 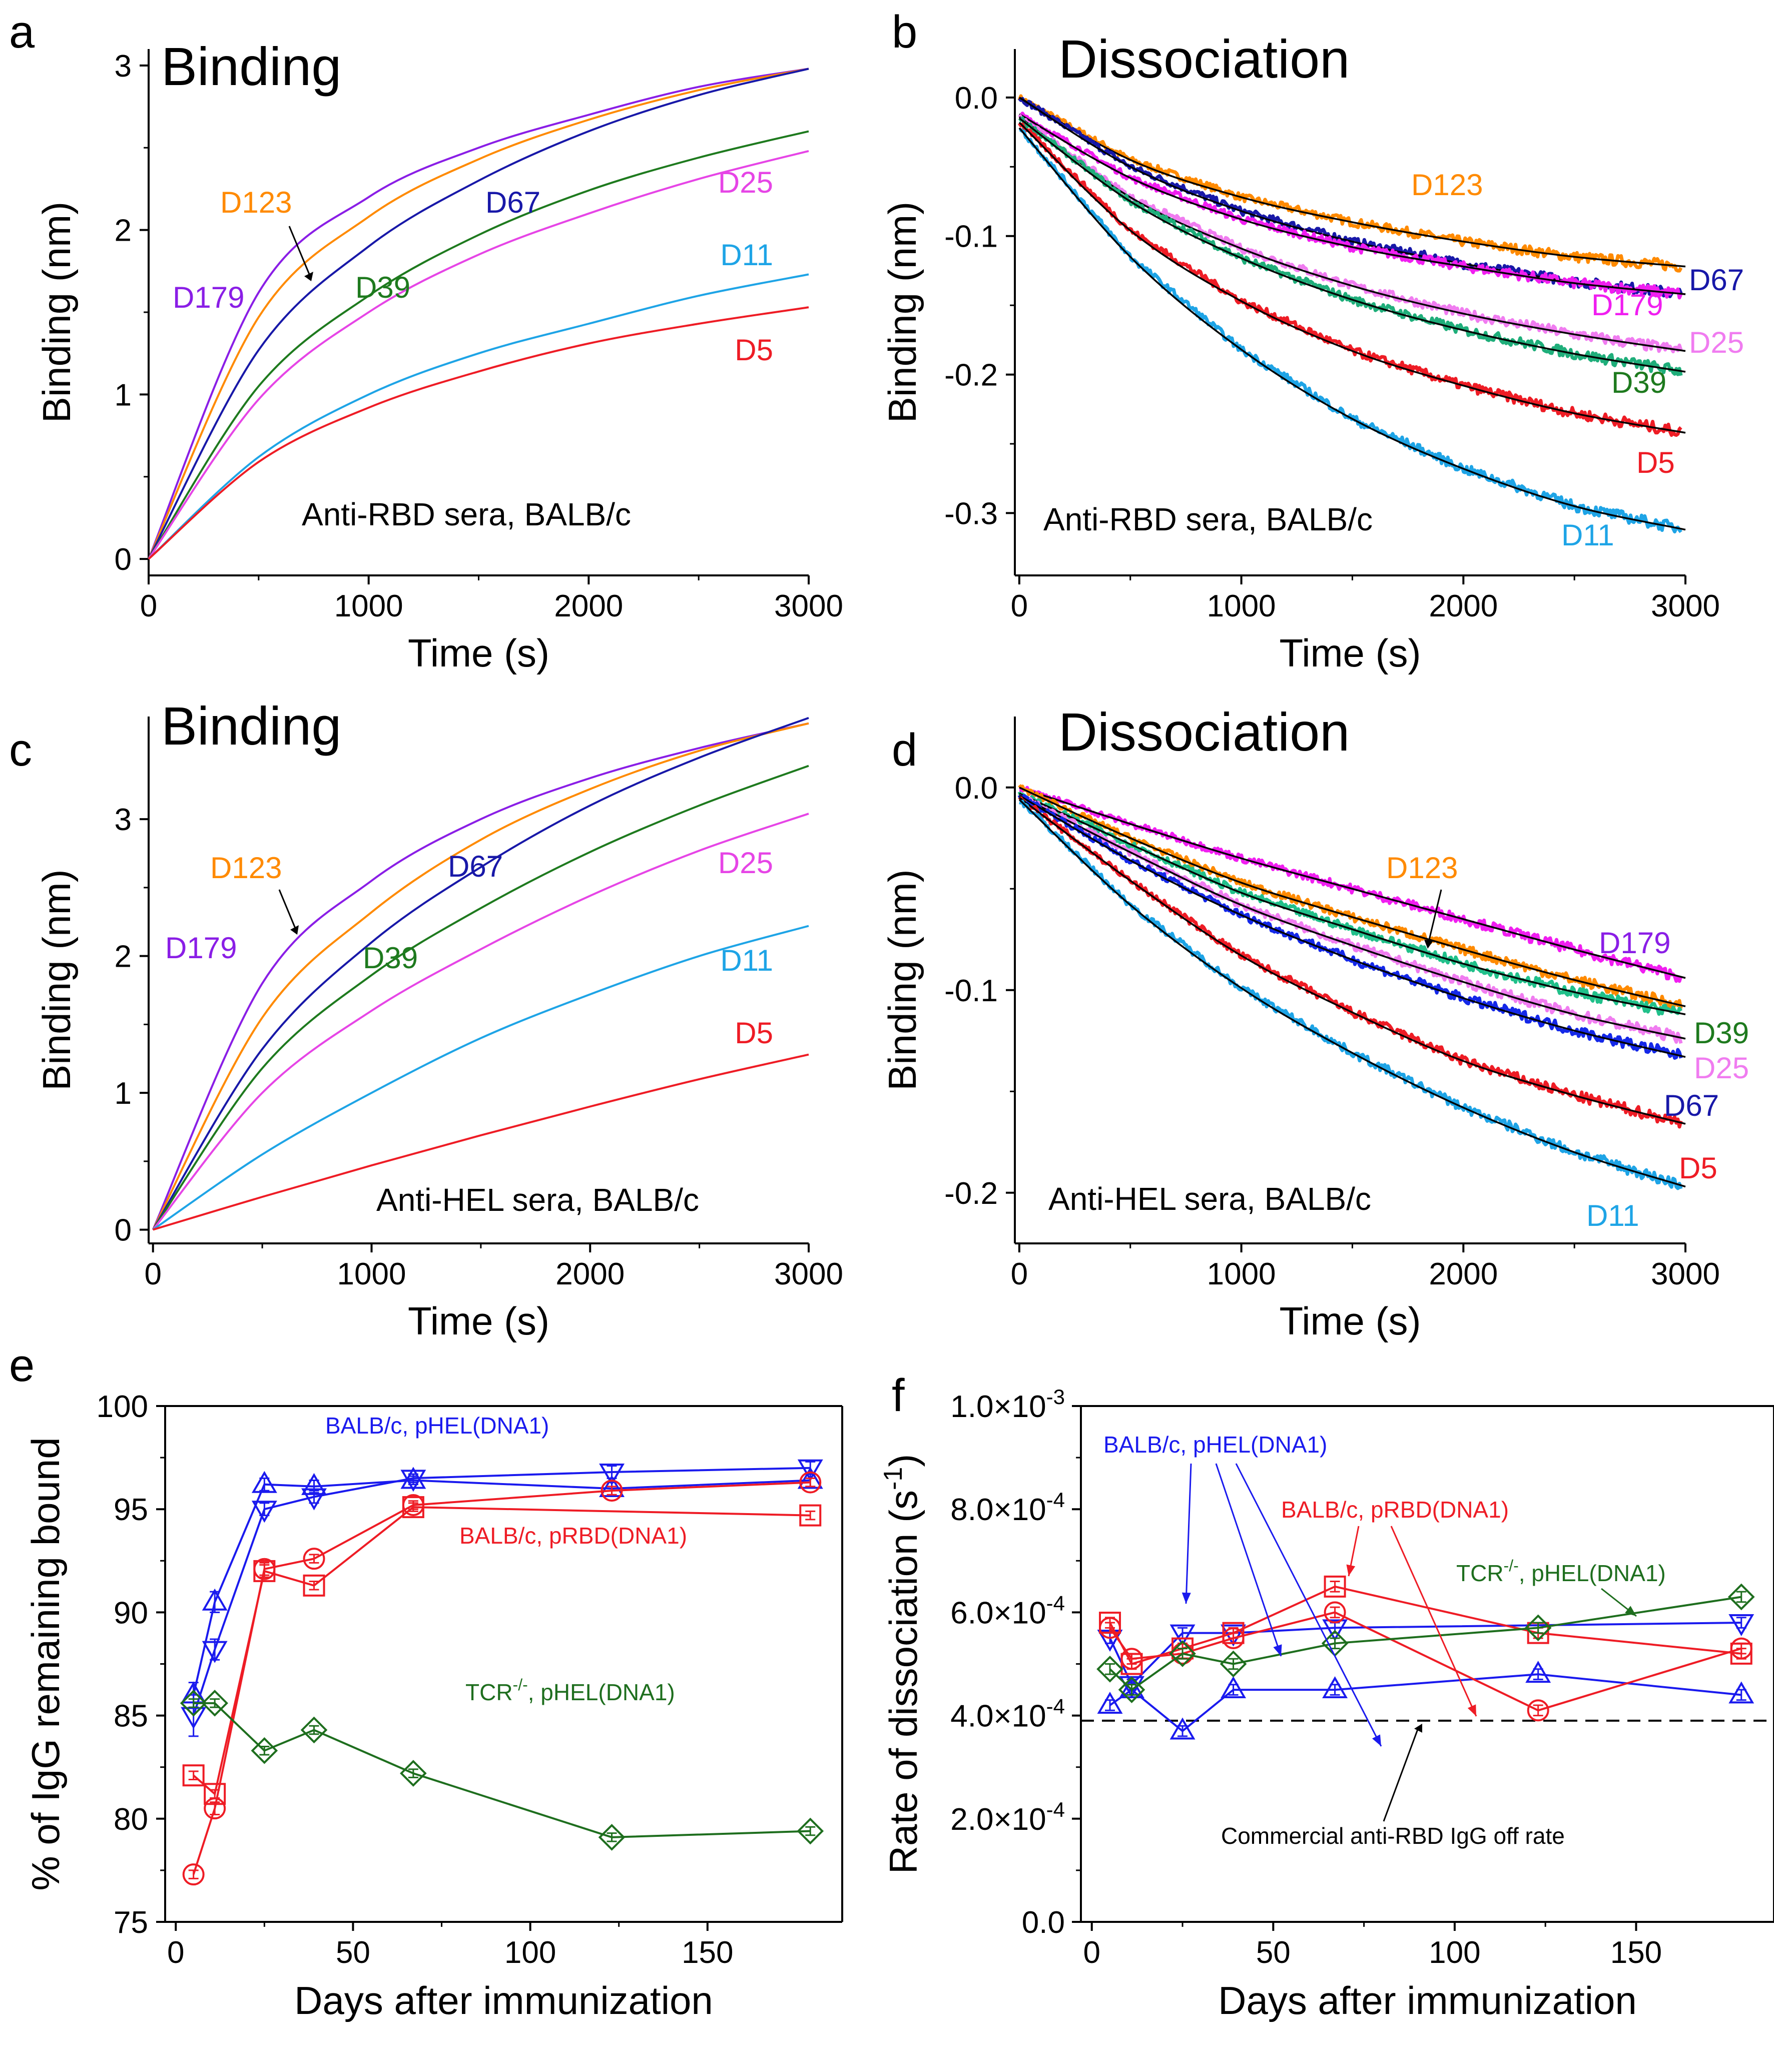 What do you see at coordinates (124, 820) in the screenshot?
I see `y-tick-label: 3` at bounding box center [124, 820].